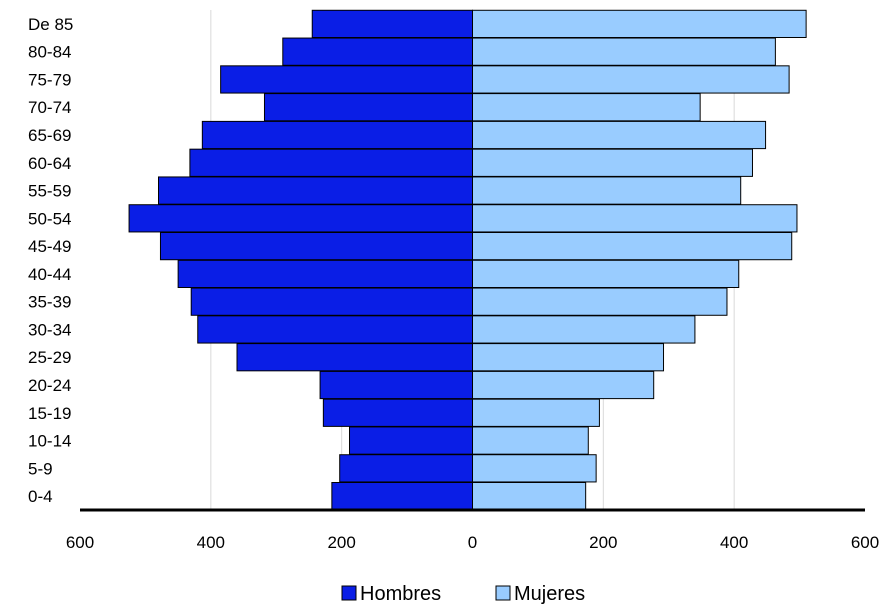 The width and height of the screenshot is (885, 609). What do you see at coordinates (49, 135) in the screenshot?
I see `category-label: 65-69` at bounding box center [49, 135].